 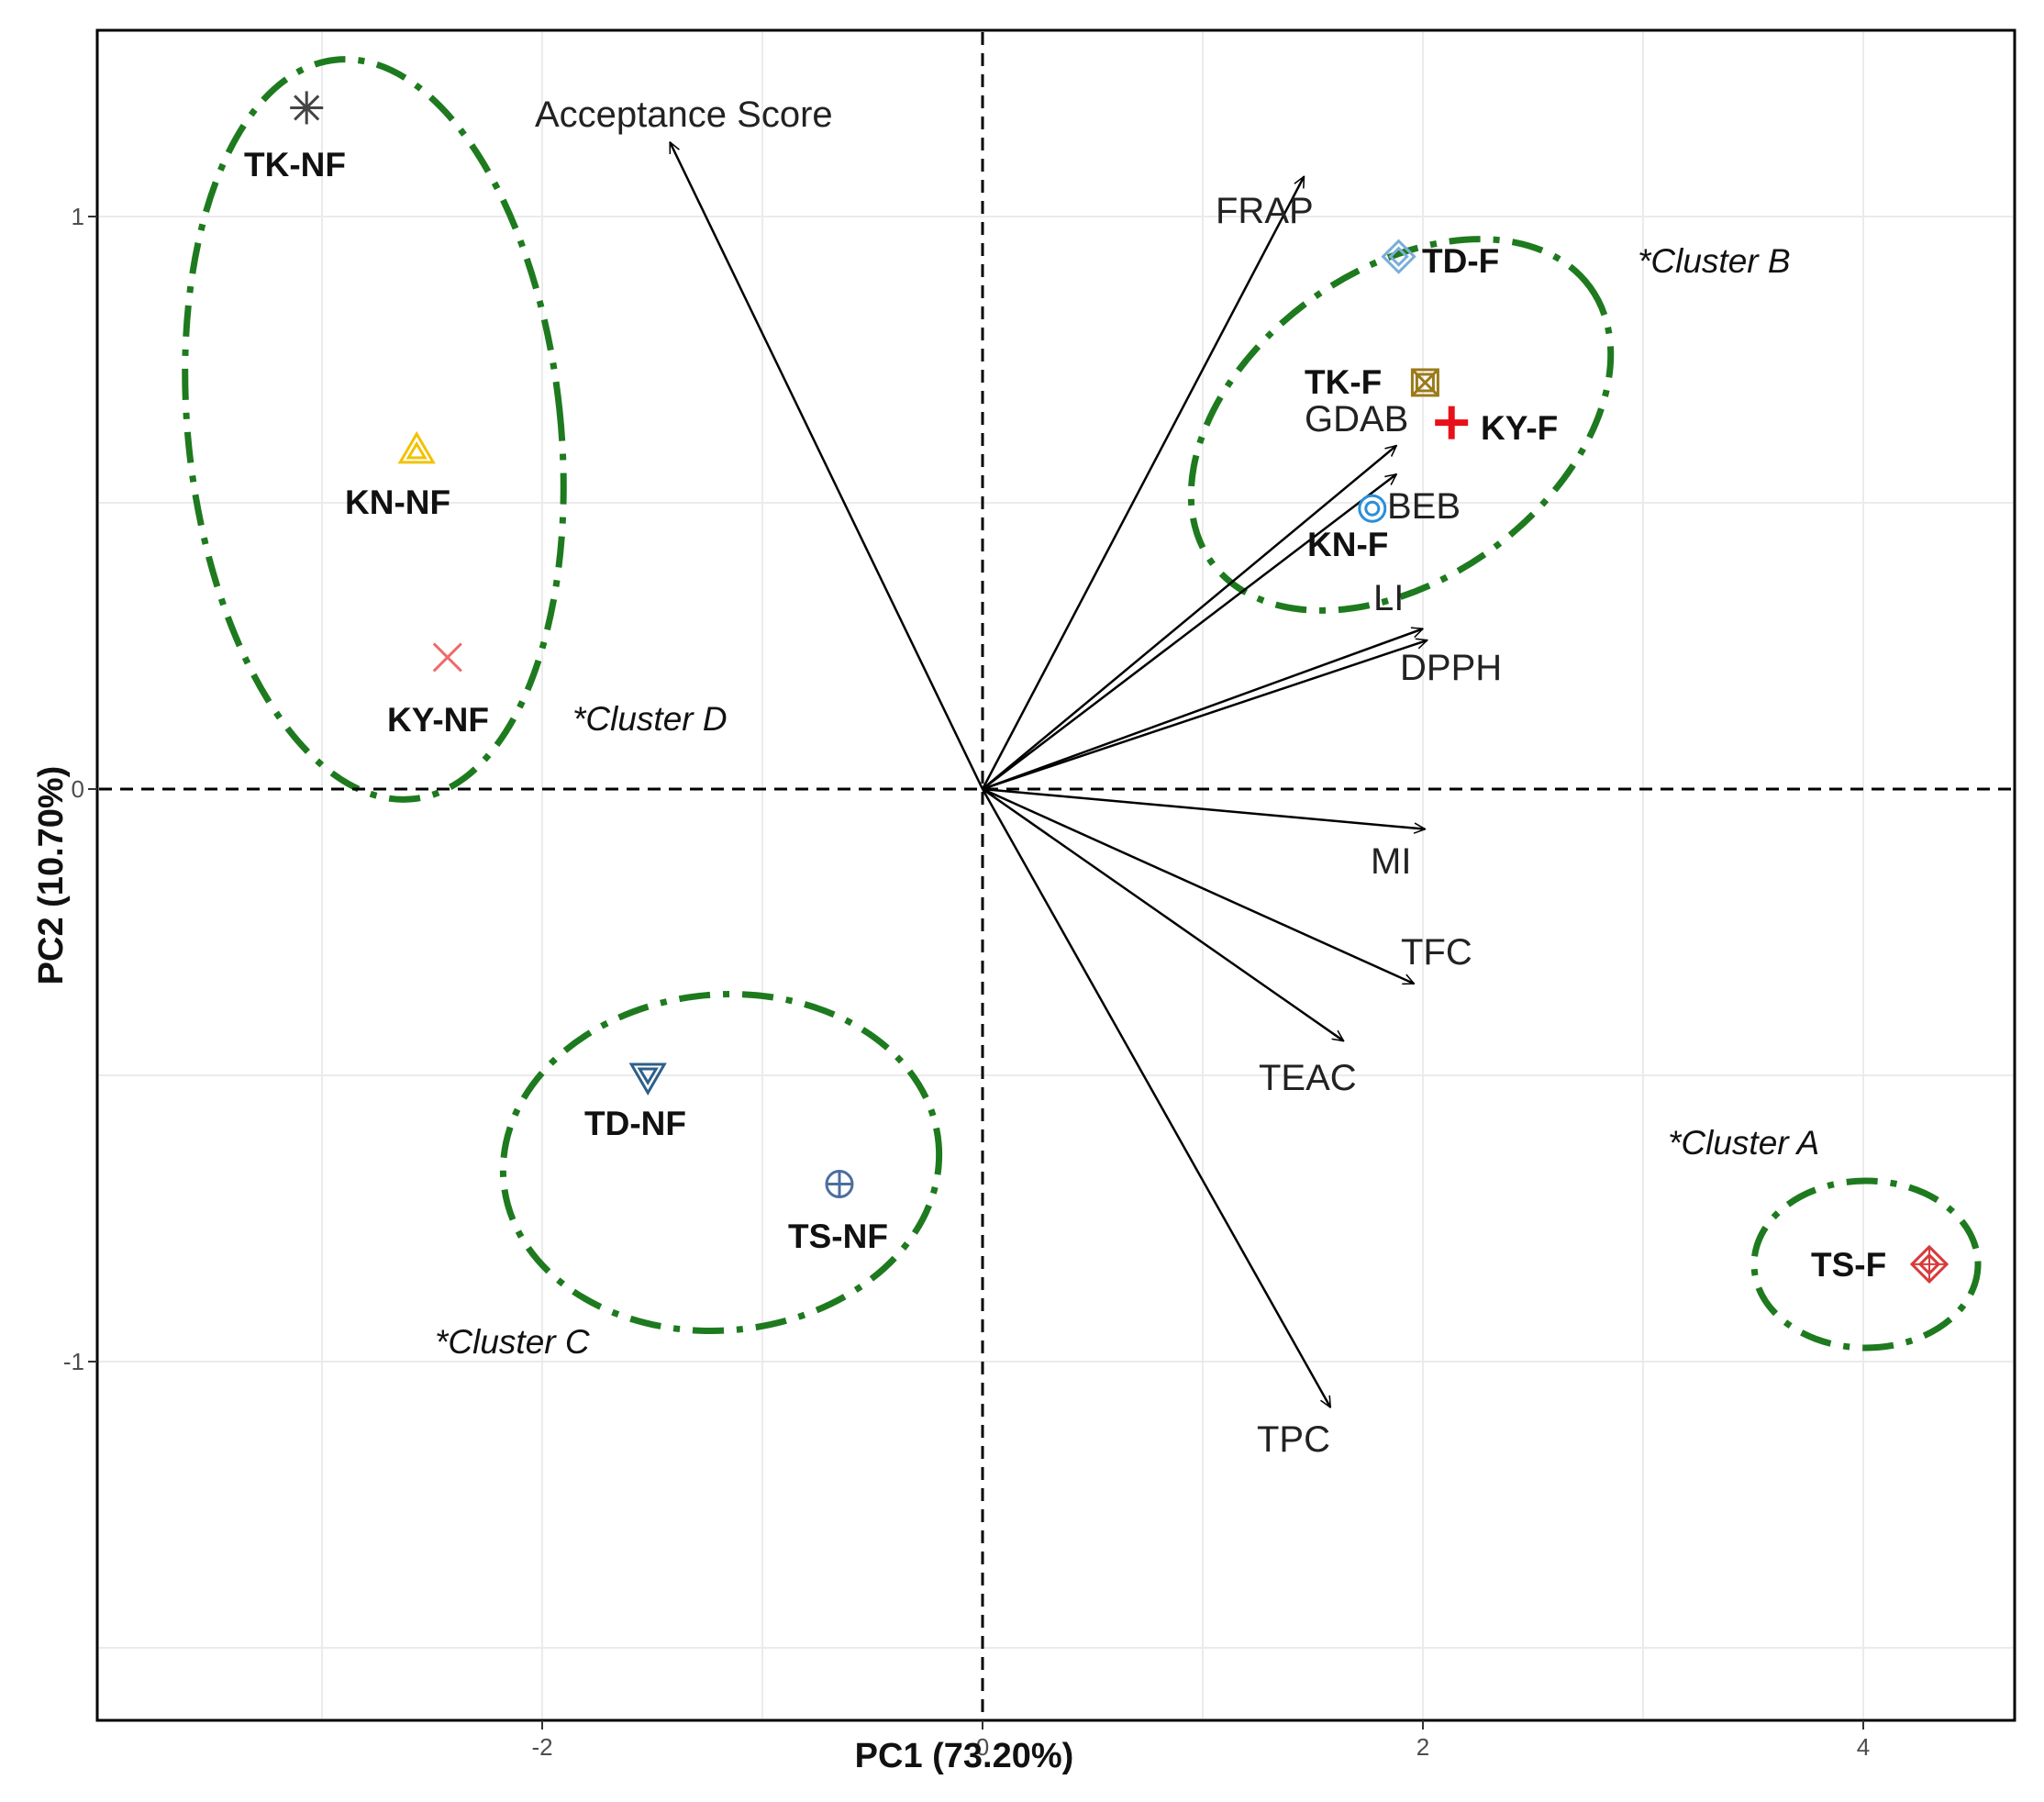 What do you see at coordinates (52, 875) in the screenshot?
I see `y-axis-title: PC2 (10.70%)` at bounding box center [52, 875].